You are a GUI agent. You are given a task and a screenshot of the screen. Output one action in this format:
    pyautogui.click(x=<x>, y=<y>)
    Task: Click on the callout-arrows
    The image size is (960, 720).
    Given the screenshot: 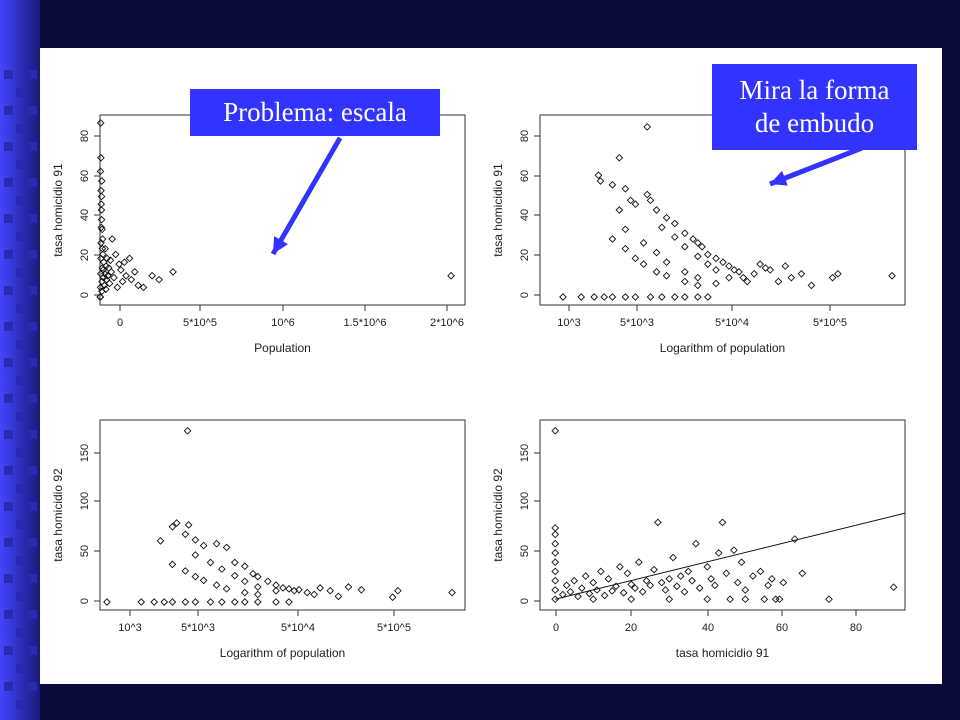 What is the action you would take?
    pyautogui.click(x=566, y=196)
    